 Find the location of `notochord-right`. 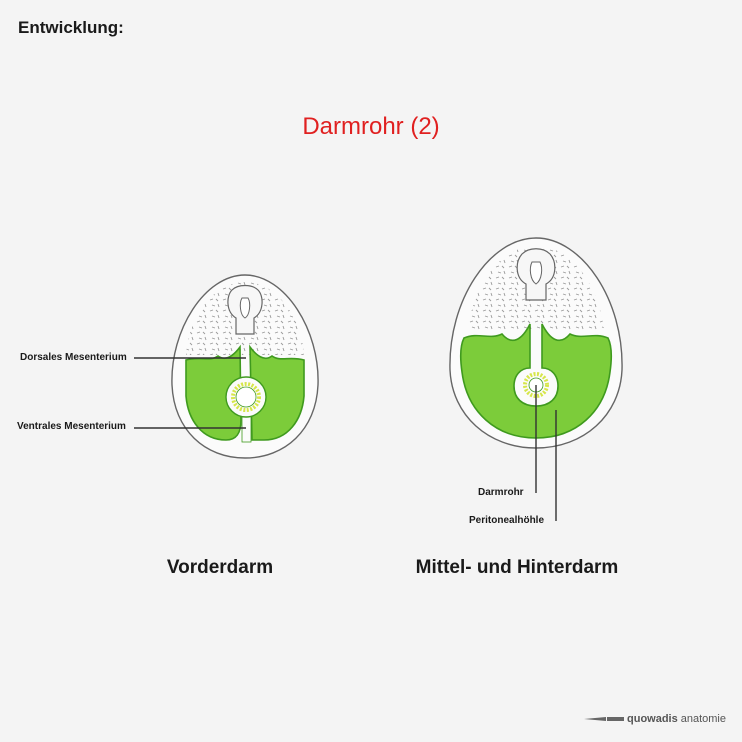

notochord-right is located at coordinates (536, 273).